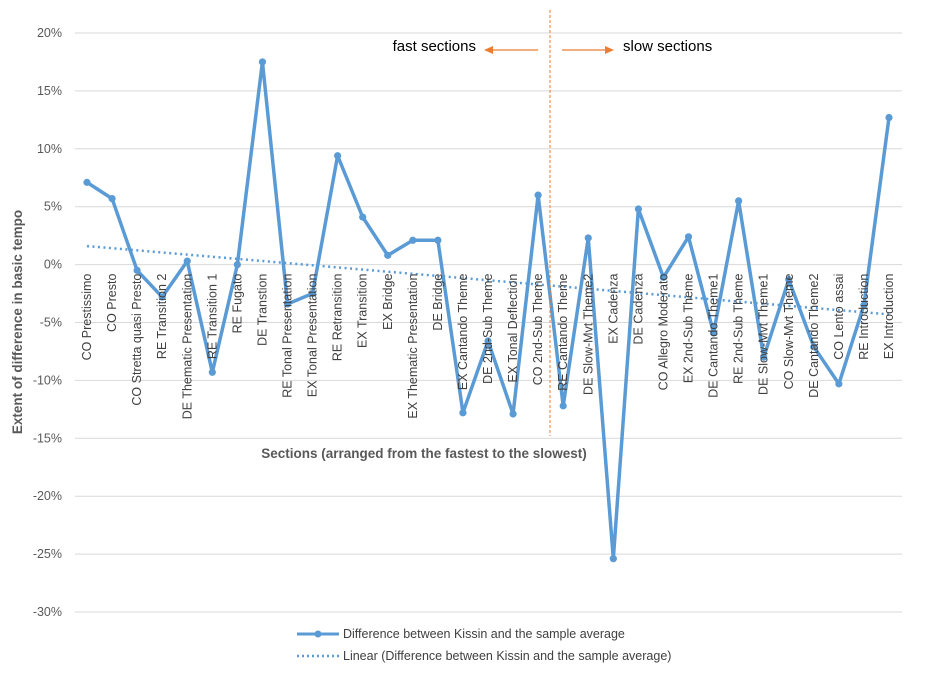  Describe the element at coordinates (162, 317) in the screenshot. I see `category-label: RE Transition 2` at that location.